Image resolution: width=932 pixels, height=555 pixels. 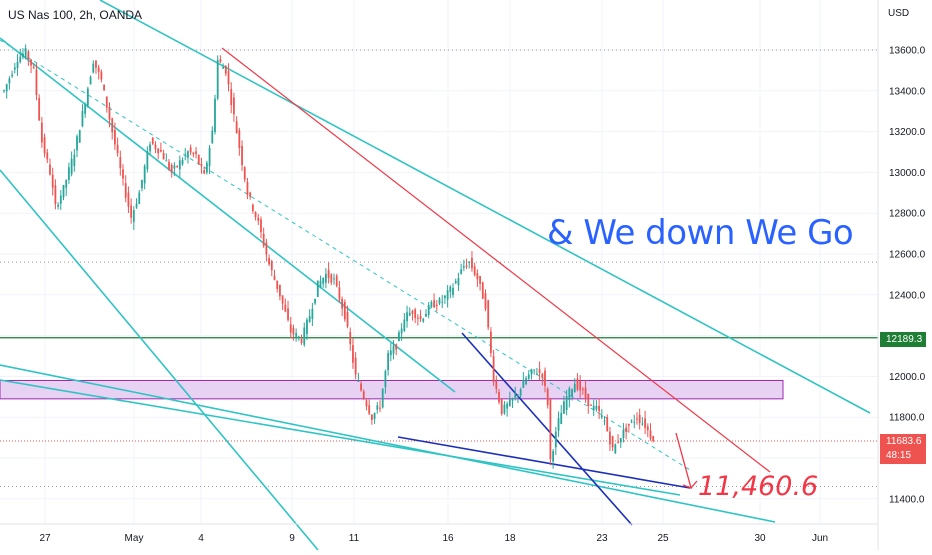 What do you see at coordinates (602, 538) in the screenshot?
I see `x-tick-label: 23` at bounding box center [602, 538].